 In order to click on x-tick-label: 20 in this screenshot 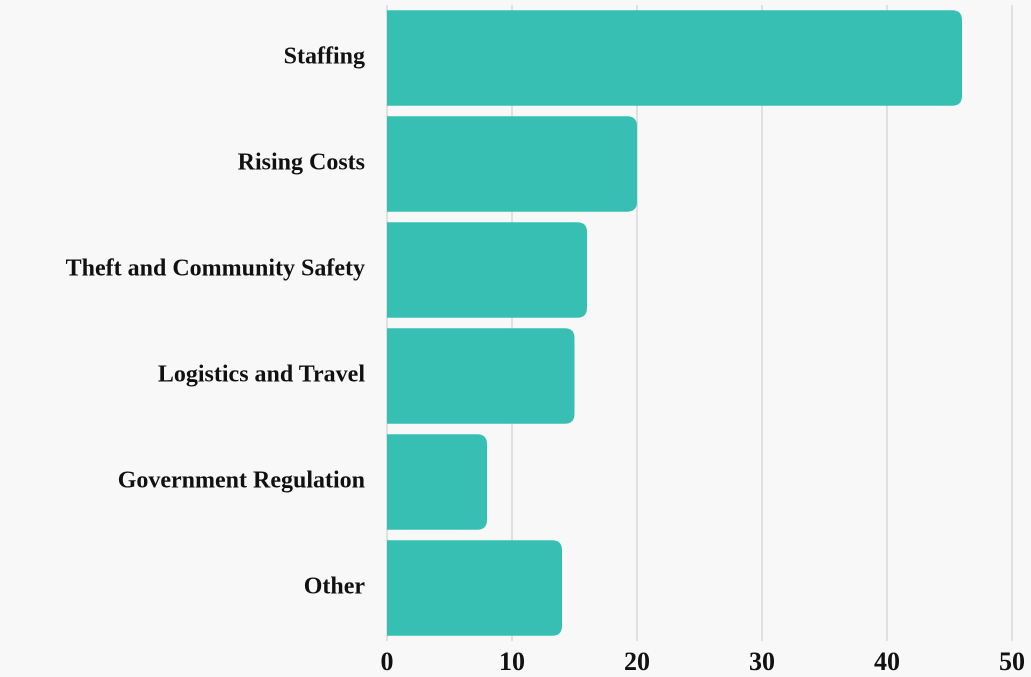, I will do `click(637, 661)`.